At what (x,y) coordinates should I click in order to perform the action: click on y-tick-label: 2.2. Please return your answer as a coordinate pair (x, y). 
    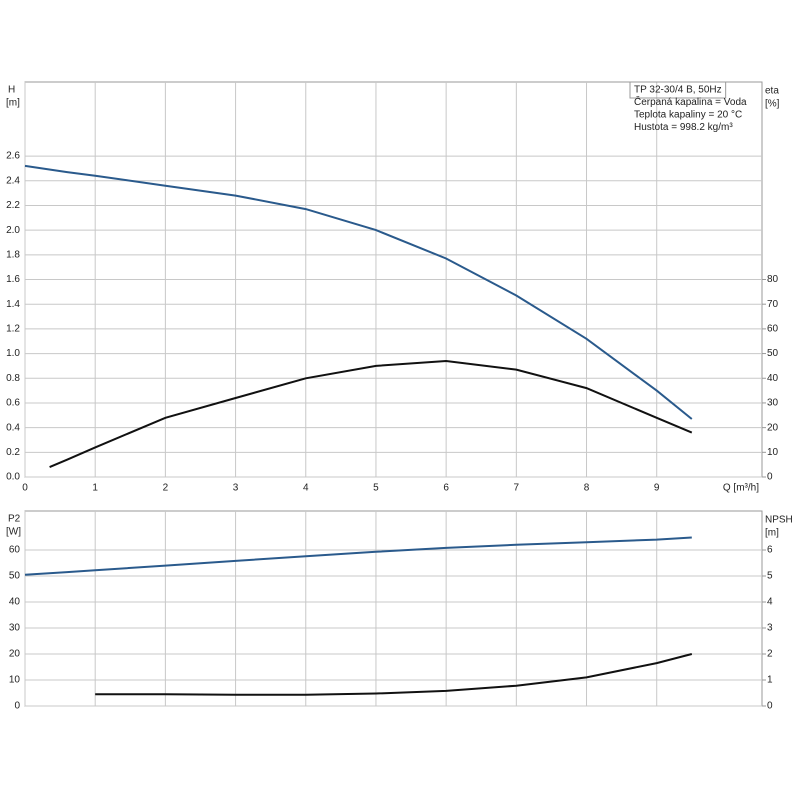
    Looking at the image, I should click on (13, 205).